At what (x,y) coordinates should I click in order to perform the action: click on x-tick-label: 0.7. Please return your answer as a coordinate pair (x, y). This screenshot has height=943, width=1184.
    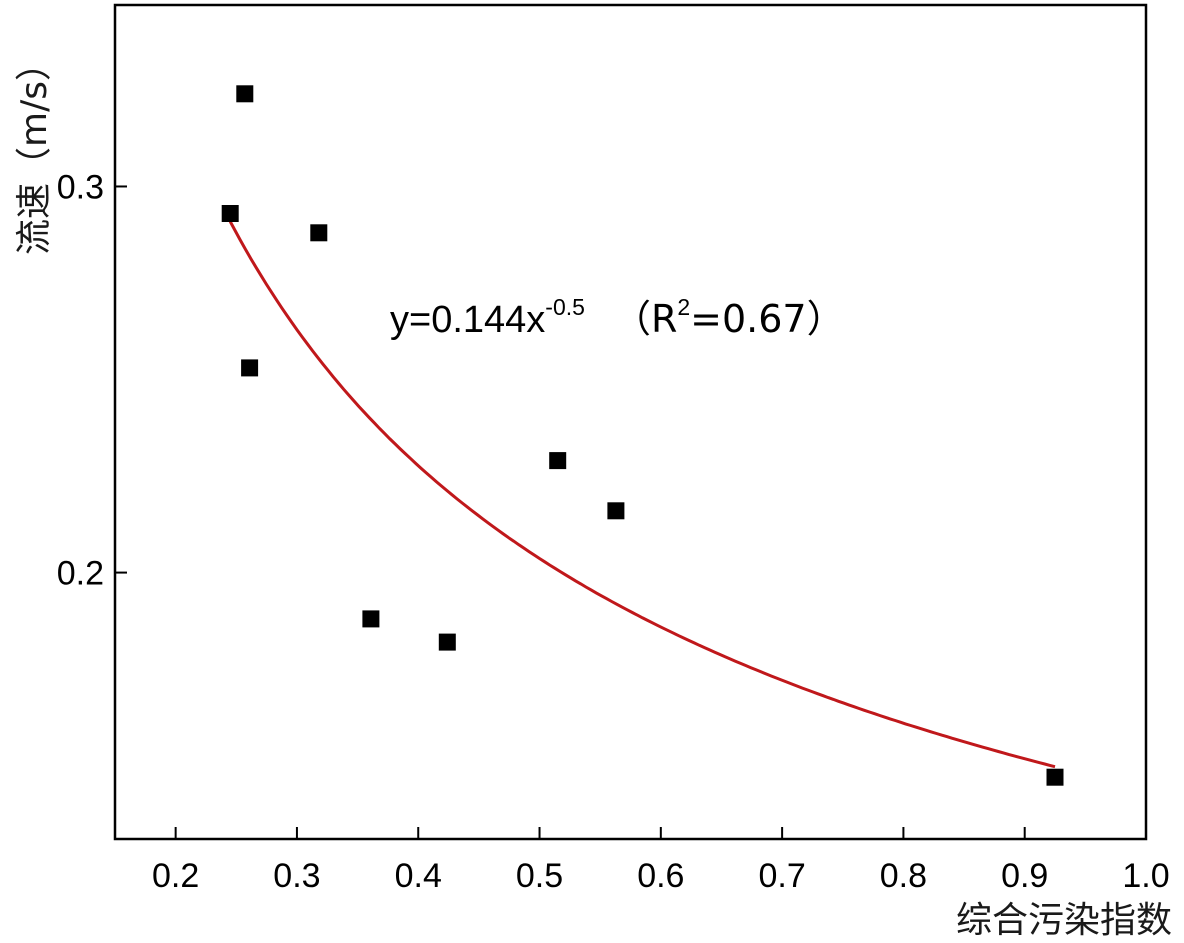
    Looking at the image, I should click on (781, 876).